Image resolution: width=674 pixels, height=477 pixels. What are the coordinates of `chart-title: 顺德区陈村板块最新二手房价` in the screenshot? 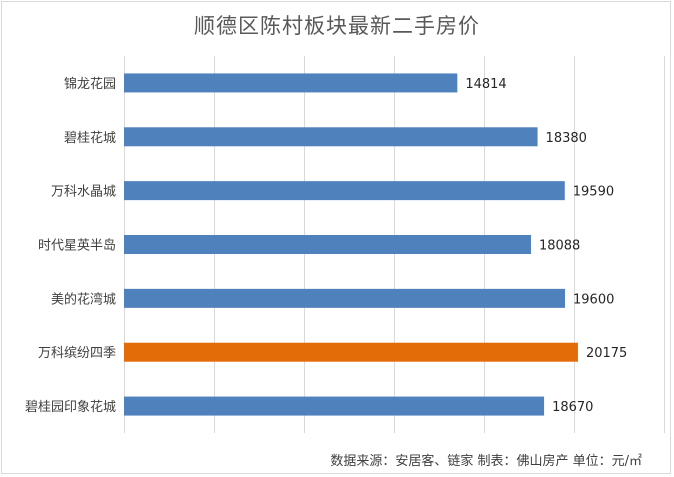 It's located at (337, 26).